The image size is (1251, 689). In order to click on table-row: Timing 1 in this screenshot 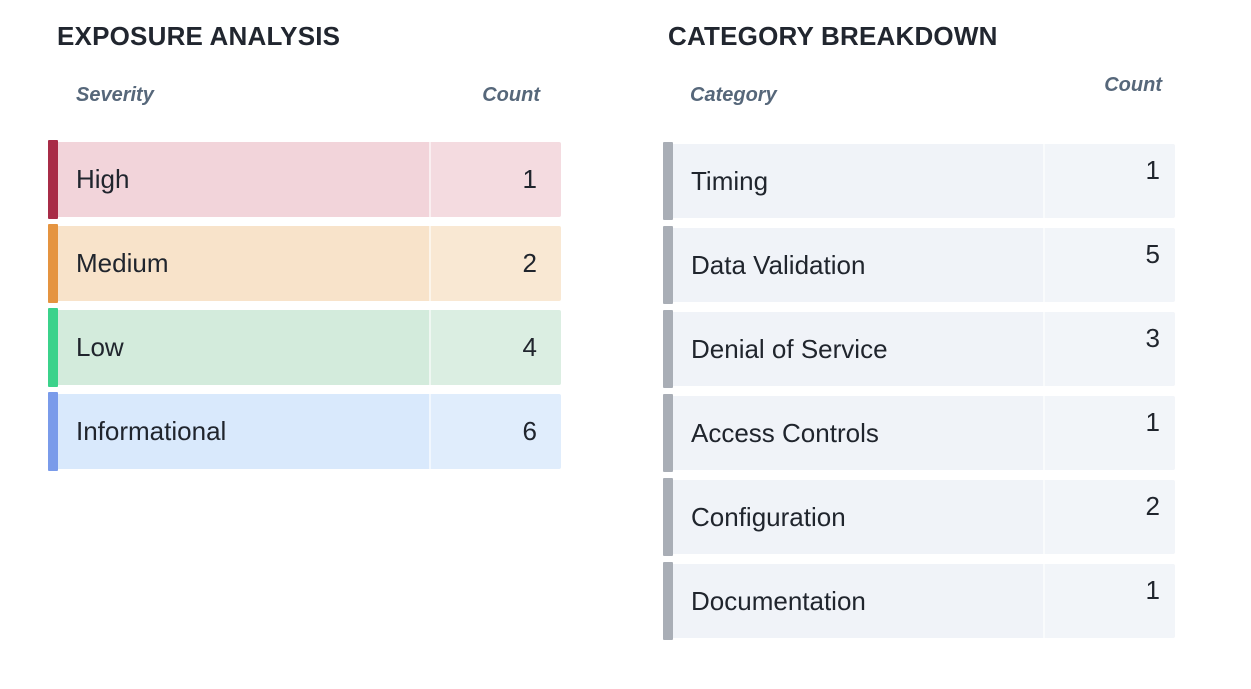, I will do `click(919, 181)`.